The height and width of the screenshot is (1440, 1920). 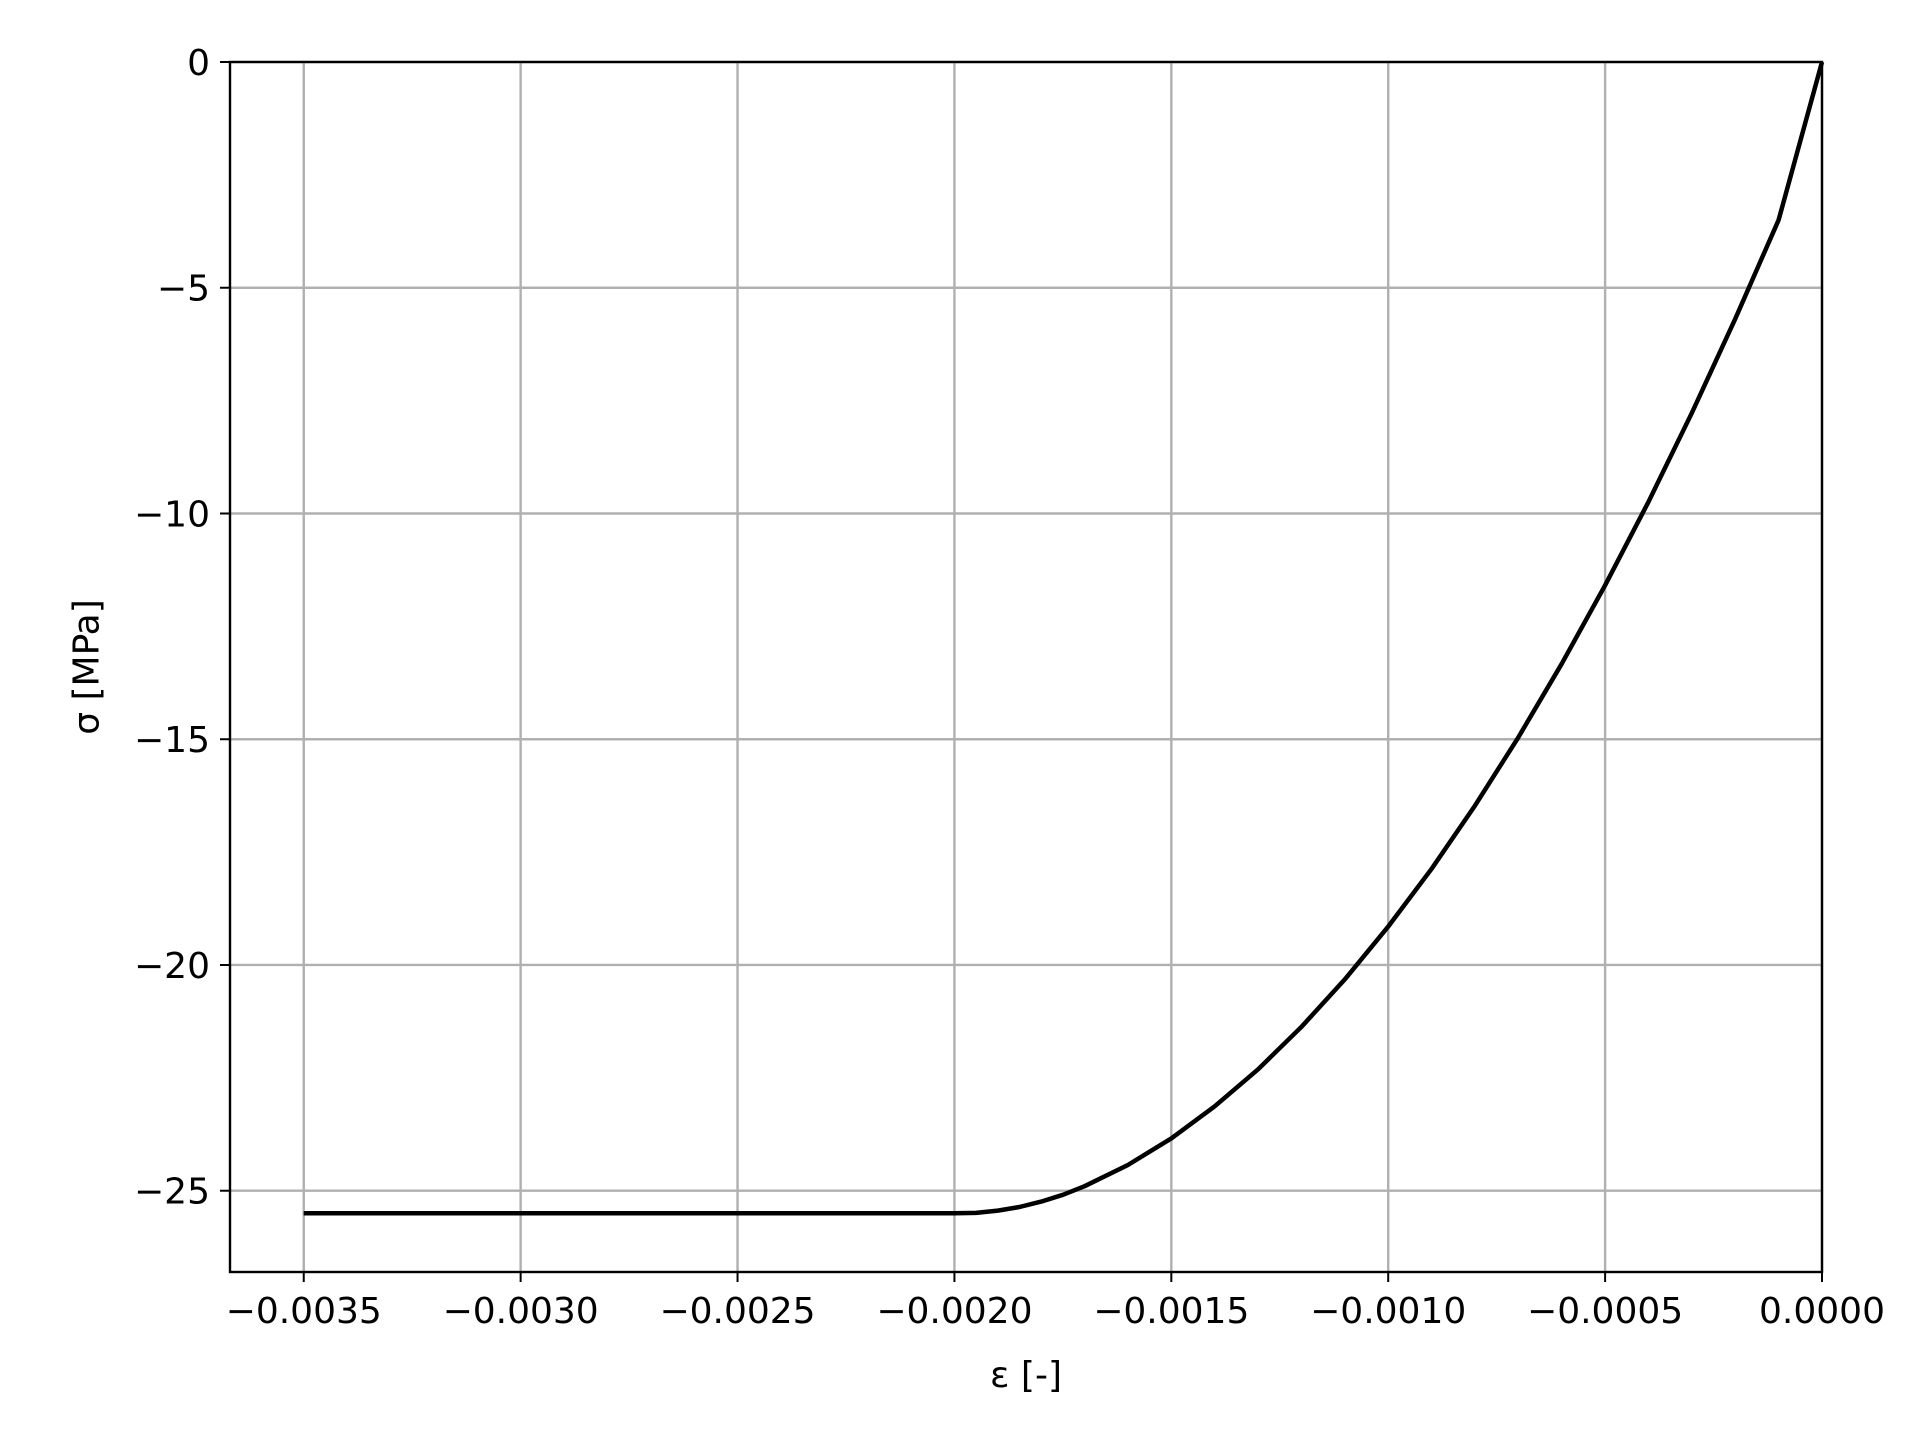 What do you see at coordinates (87, 667) in the screenshot?
I see `y-axis-label: σ [MPa]` at bounding box center [87, 667].